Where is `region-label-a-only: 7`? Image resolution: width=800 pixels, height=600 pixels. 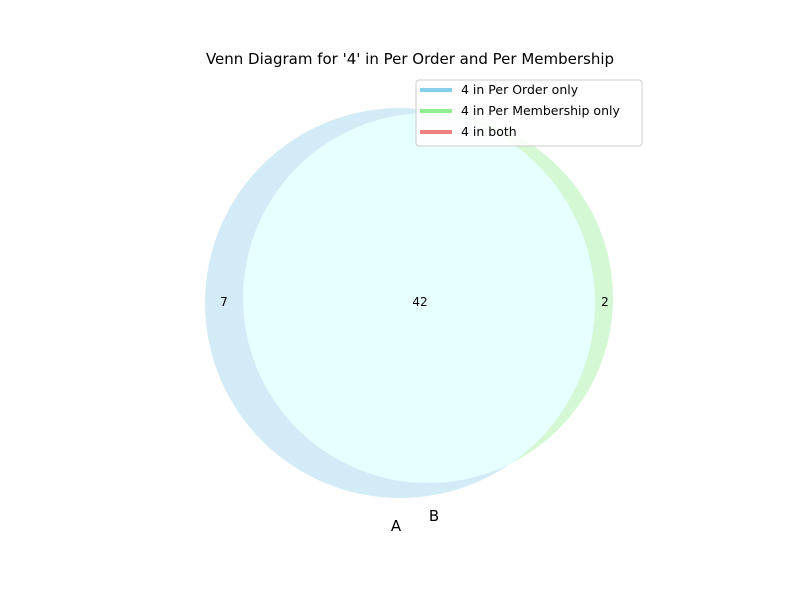 region-label-a-only: 7 is located at coordinates (224, 302).